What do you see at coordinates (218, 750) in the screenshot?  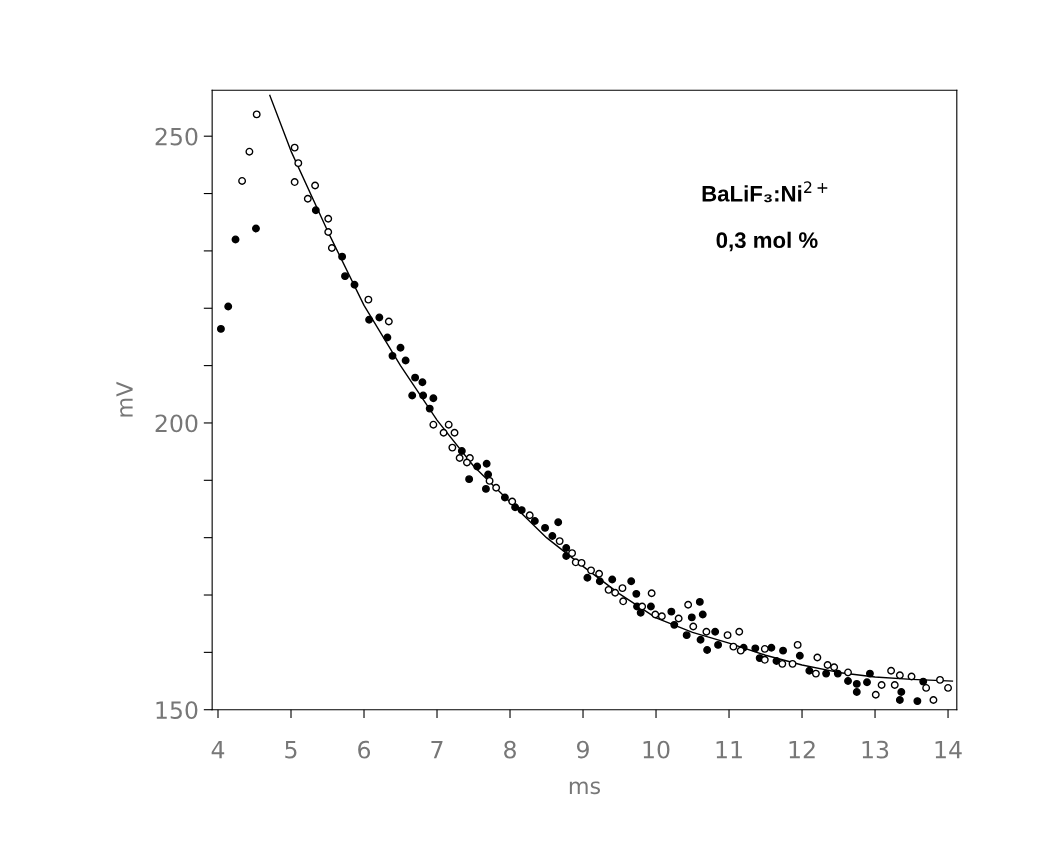 I see `x-tick-label: 4` at bounding box center [218, 750].